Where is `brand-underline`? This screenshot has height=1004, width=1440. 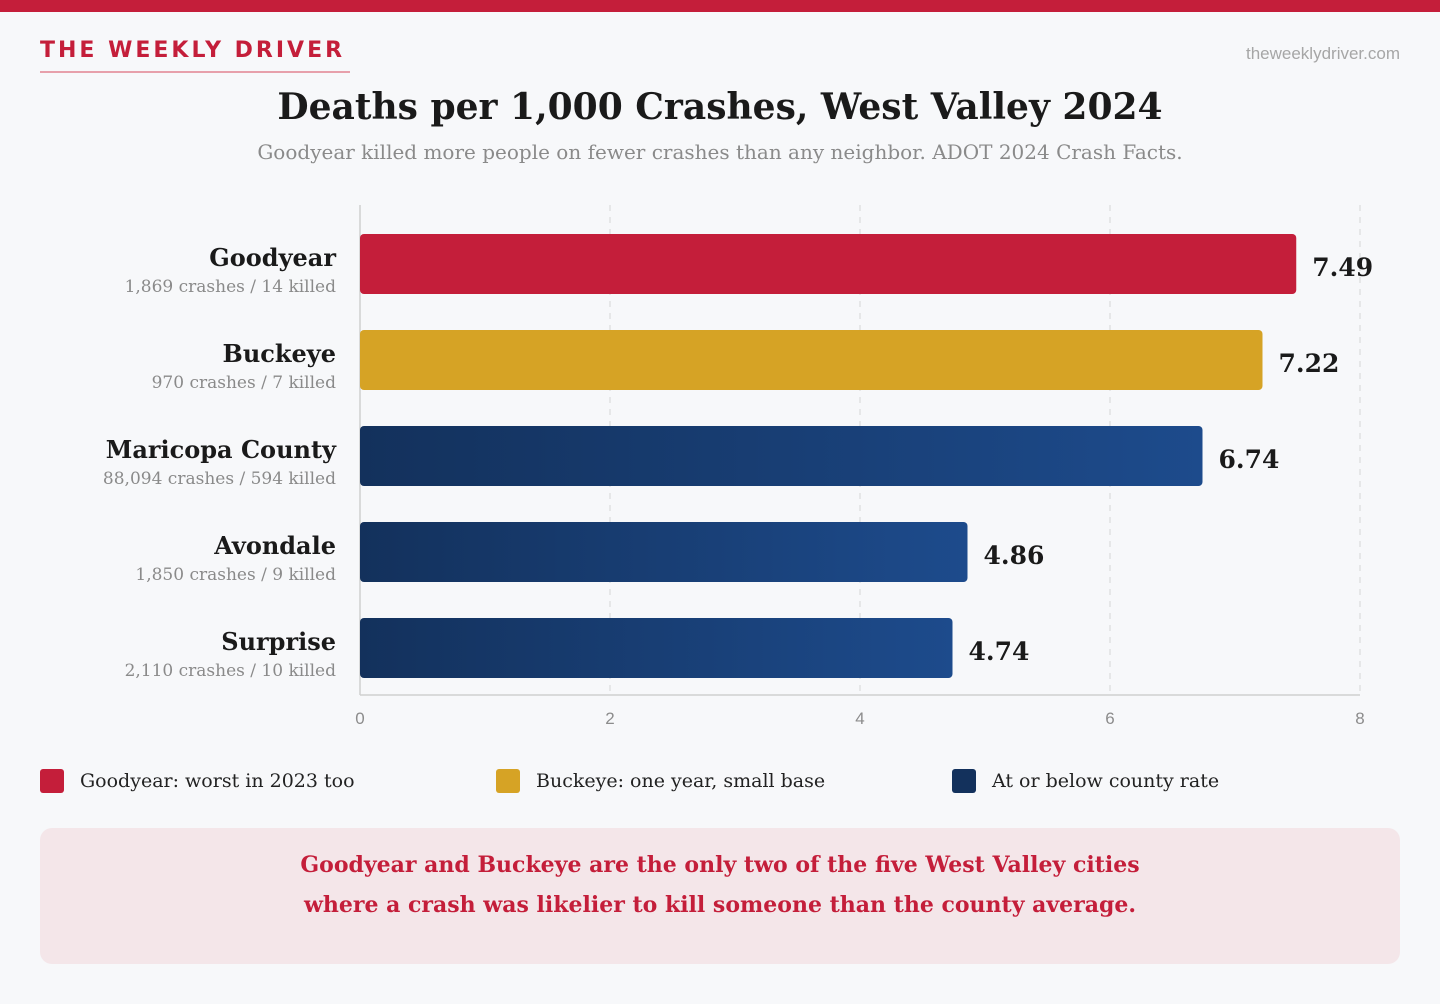 brand-underline is located at coordinates (195, 72).